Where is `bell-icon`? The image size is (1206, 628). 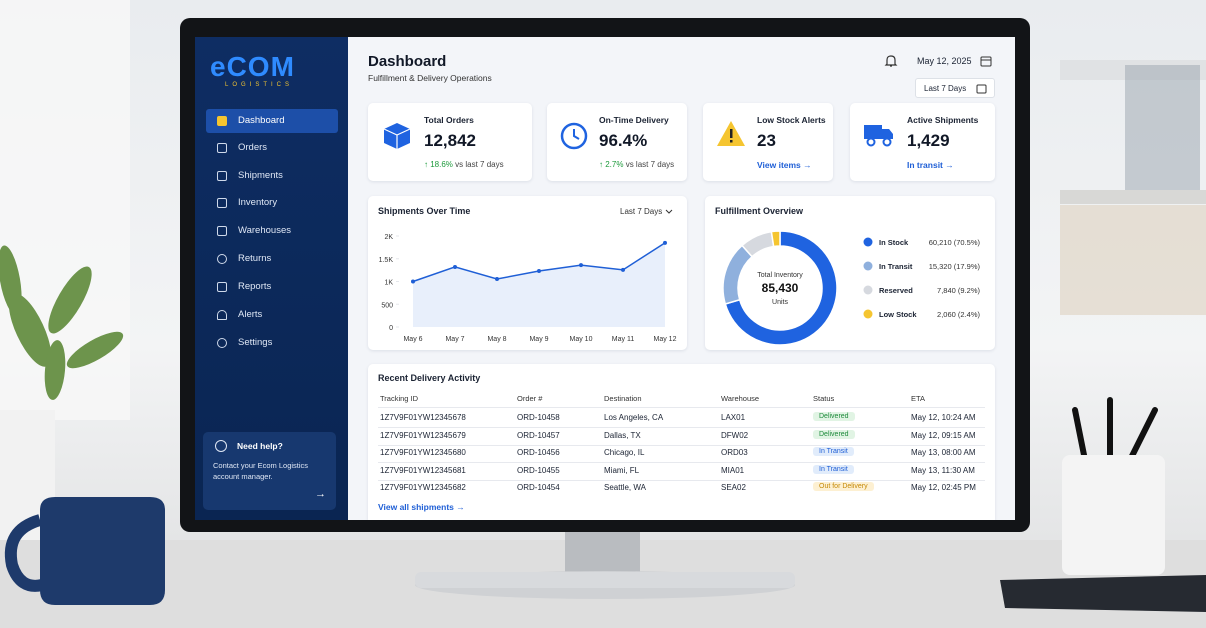 bell-icon is located at coordinates (891, 61).